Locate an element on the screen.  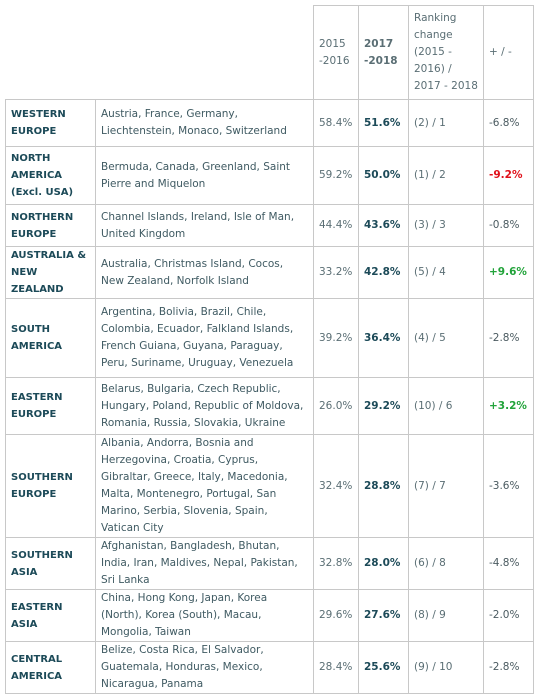
change-cell: -6.8% is located at coordinates (508, 123).